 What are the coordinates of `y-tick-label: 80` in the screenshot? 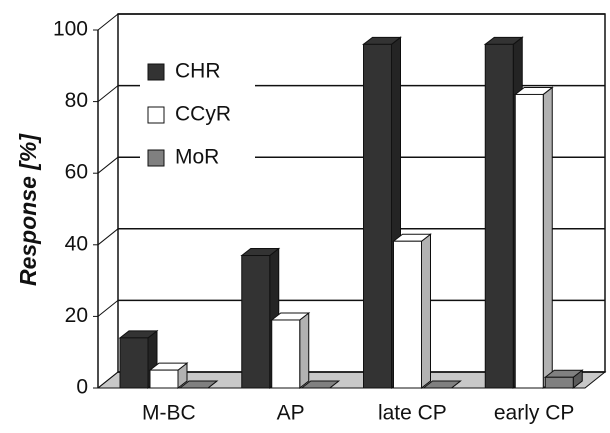 It's located at (76, 100).